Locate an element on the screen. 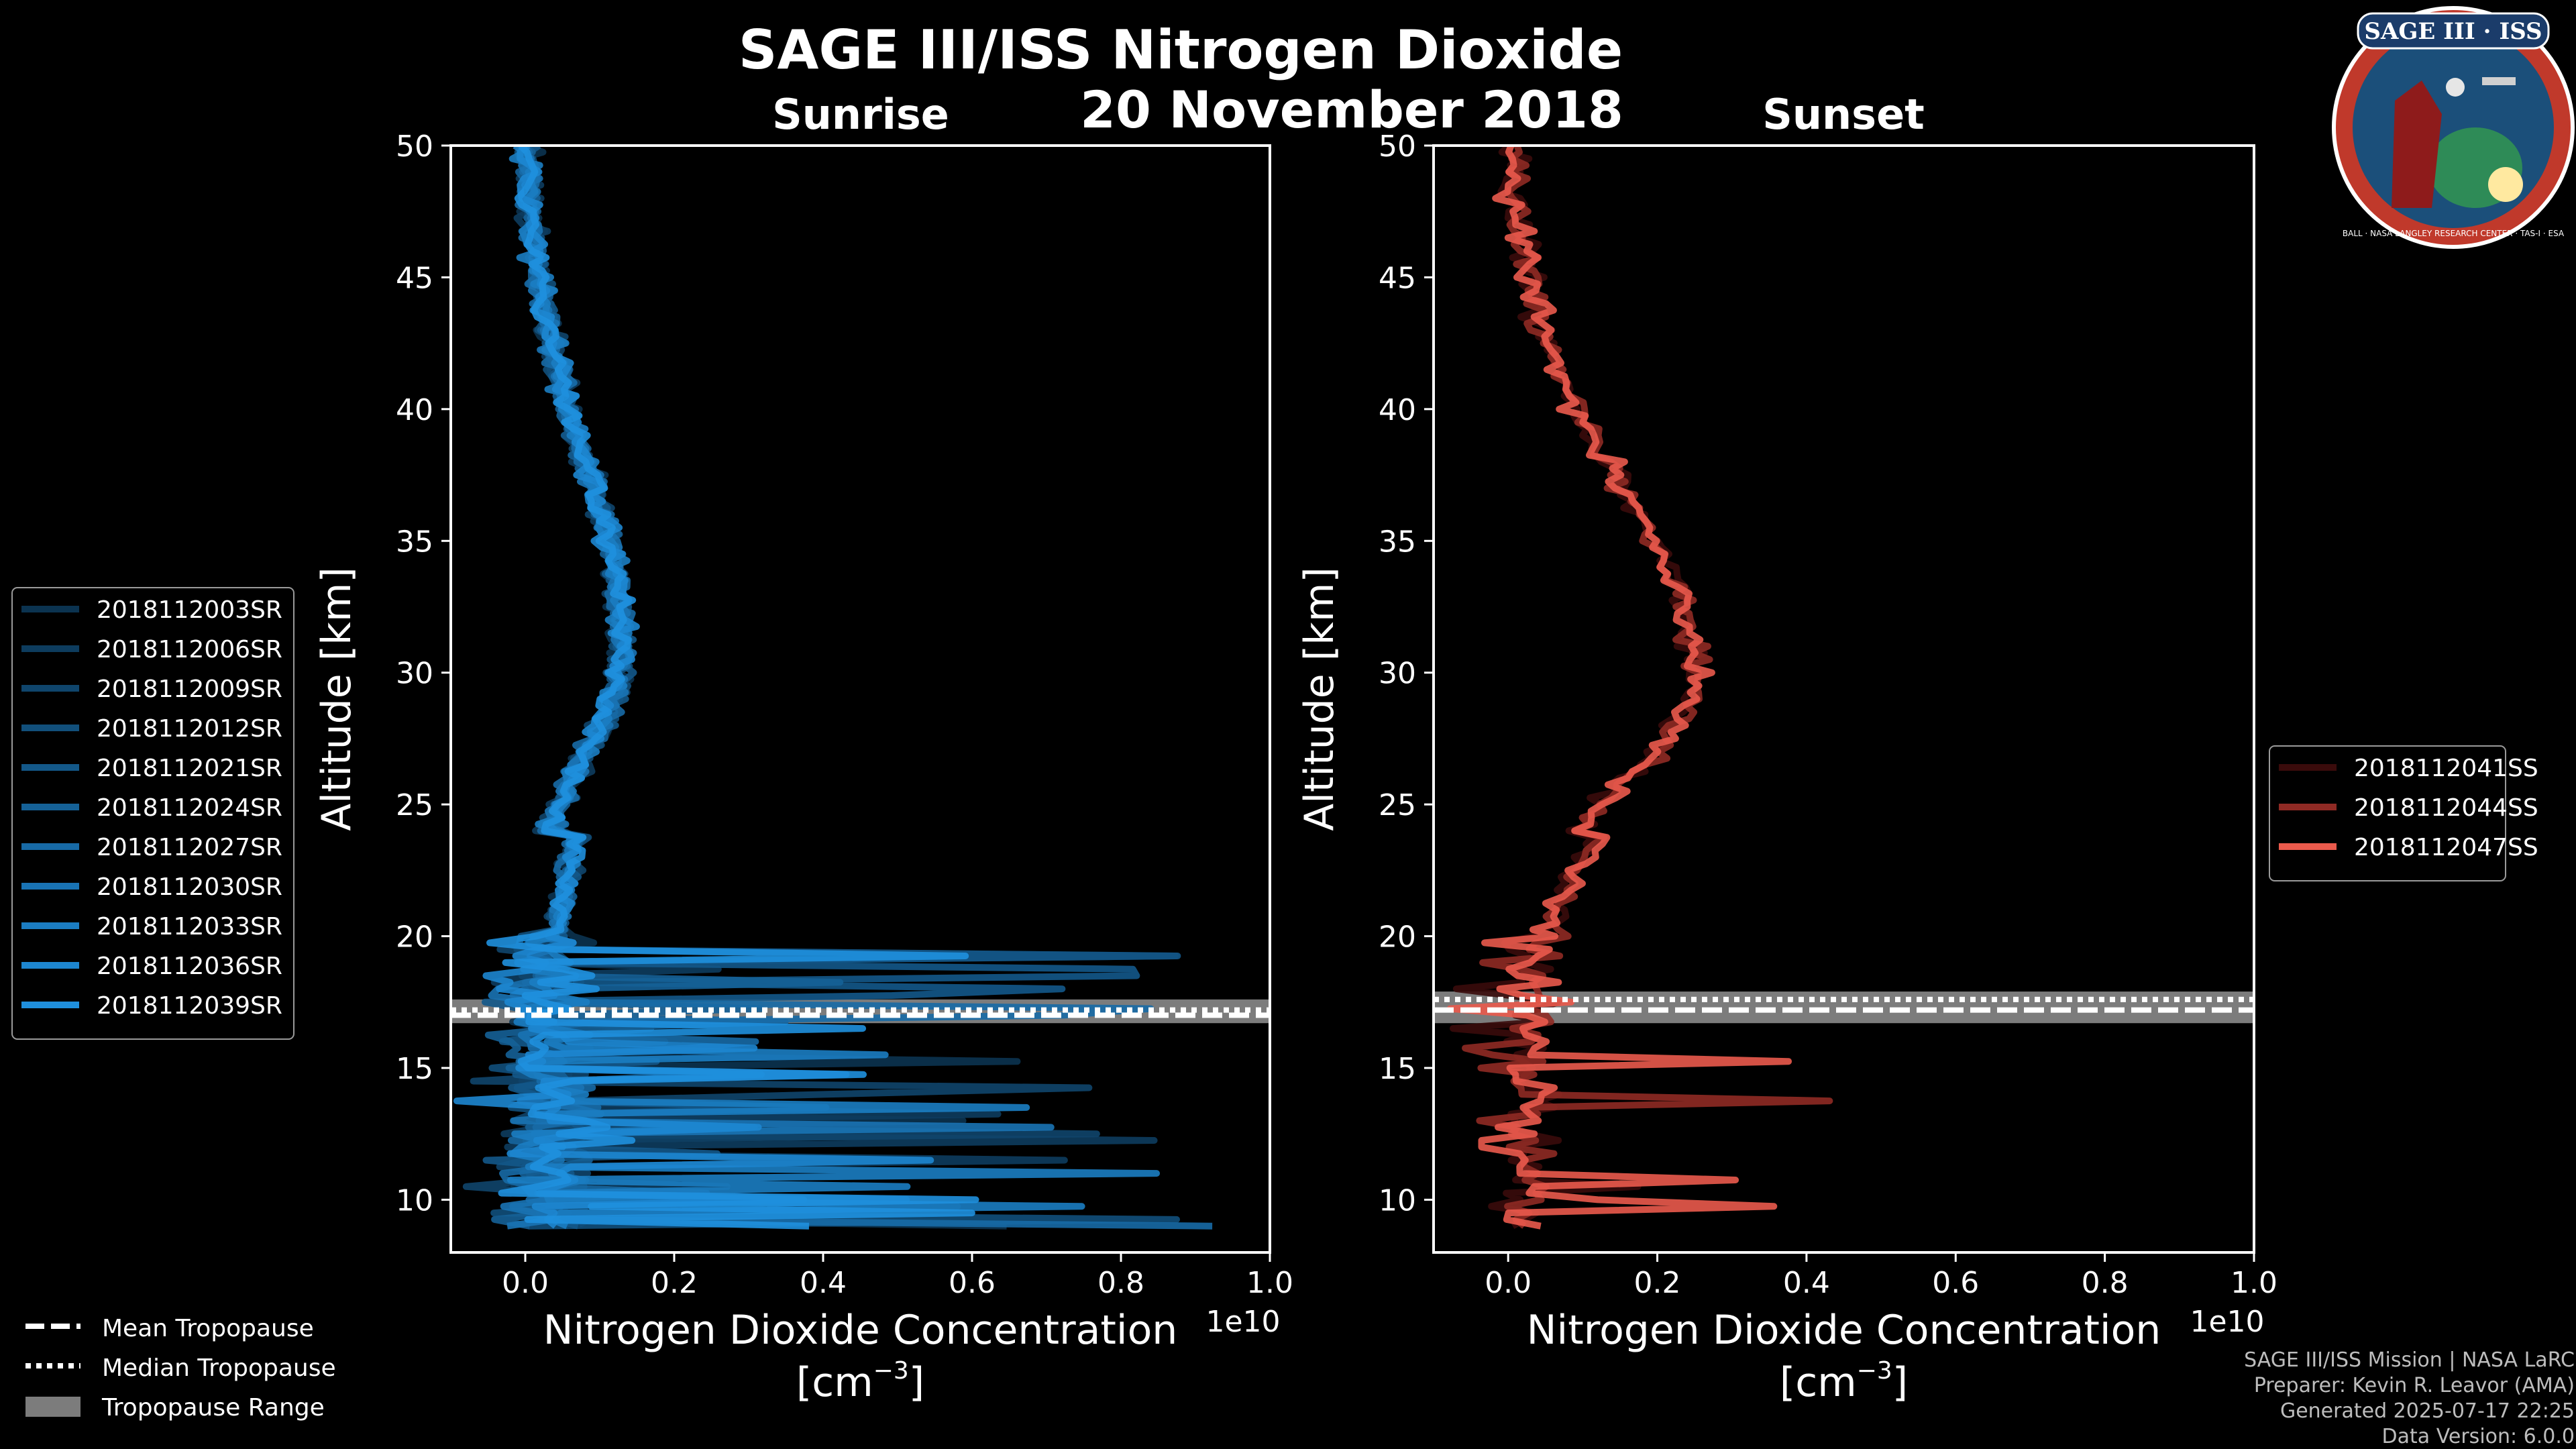 Image resolution: width=2576 pixels, height=1449 pixels. legend-entry-2018112030SR: 2018112030SR is located at coordinates (189, 887).